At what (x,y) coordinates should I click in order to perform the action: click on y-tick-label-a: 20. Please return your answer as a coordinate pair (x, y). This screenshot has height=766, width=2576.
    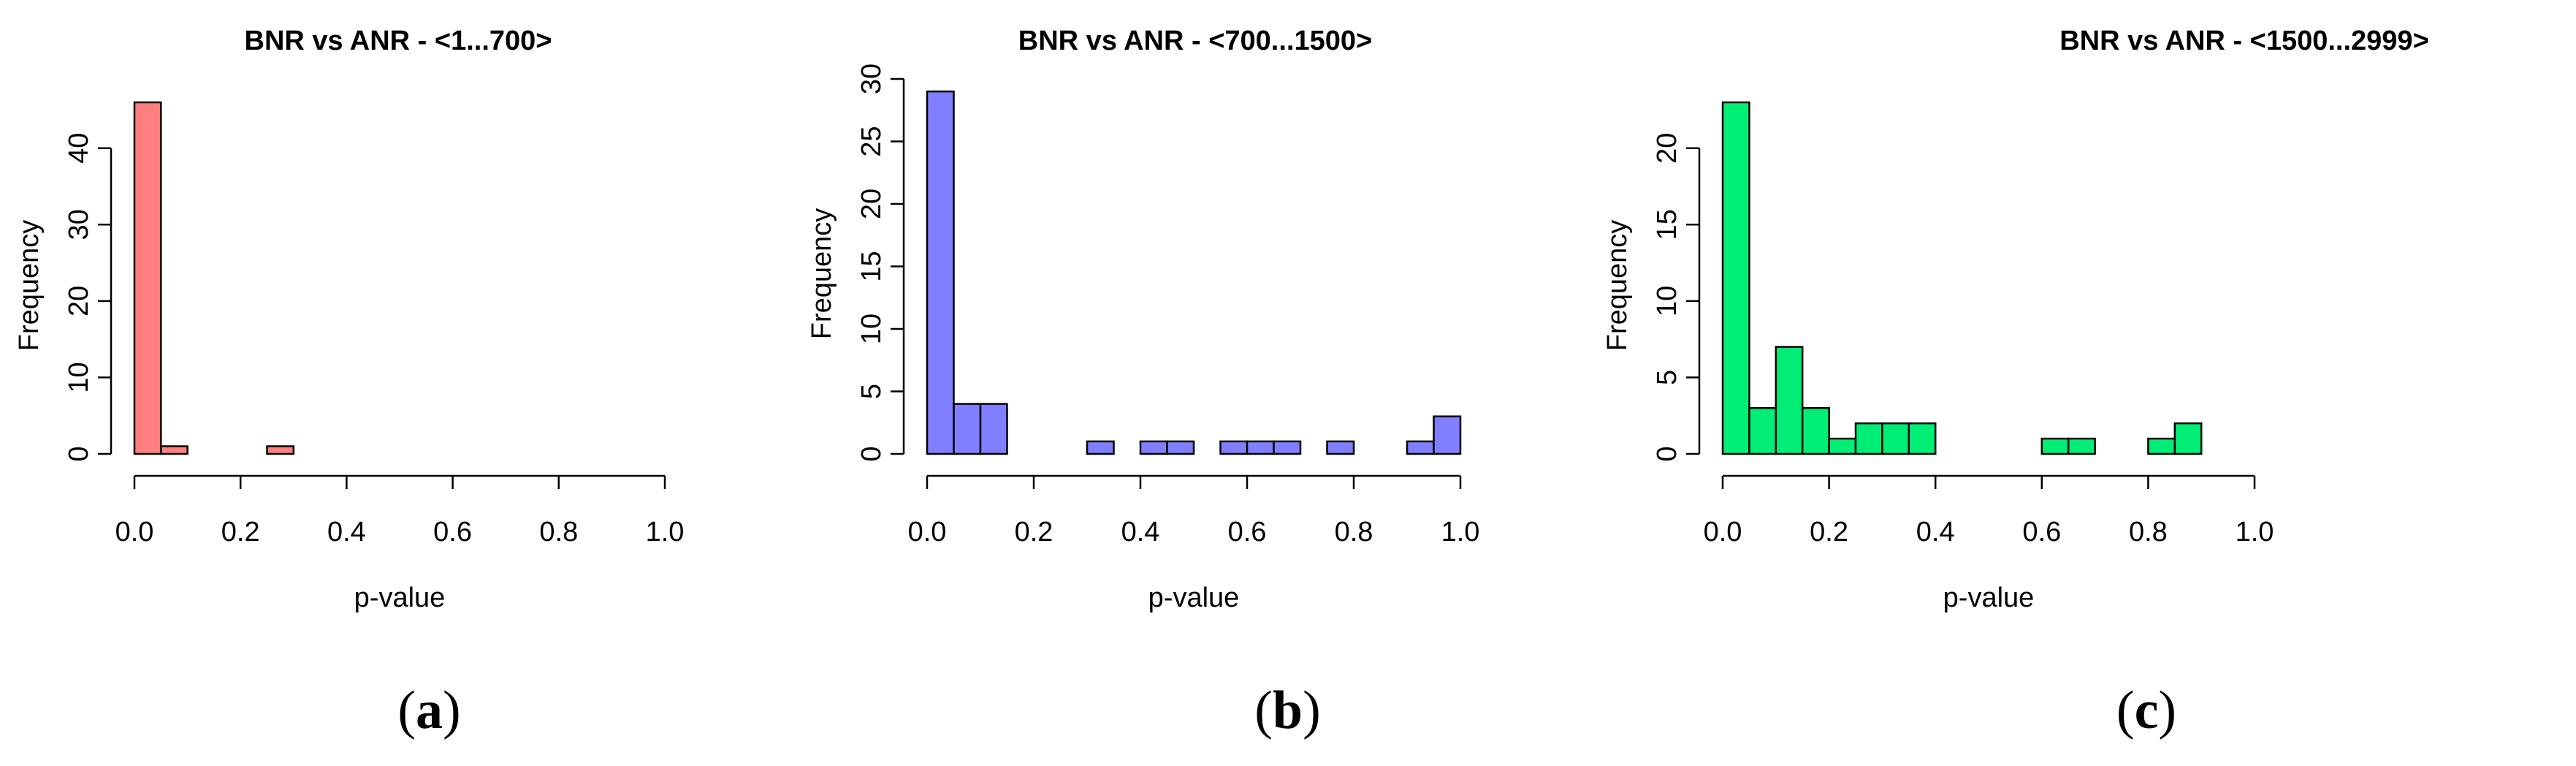
    Looking at the image, I should click on (79, 301).